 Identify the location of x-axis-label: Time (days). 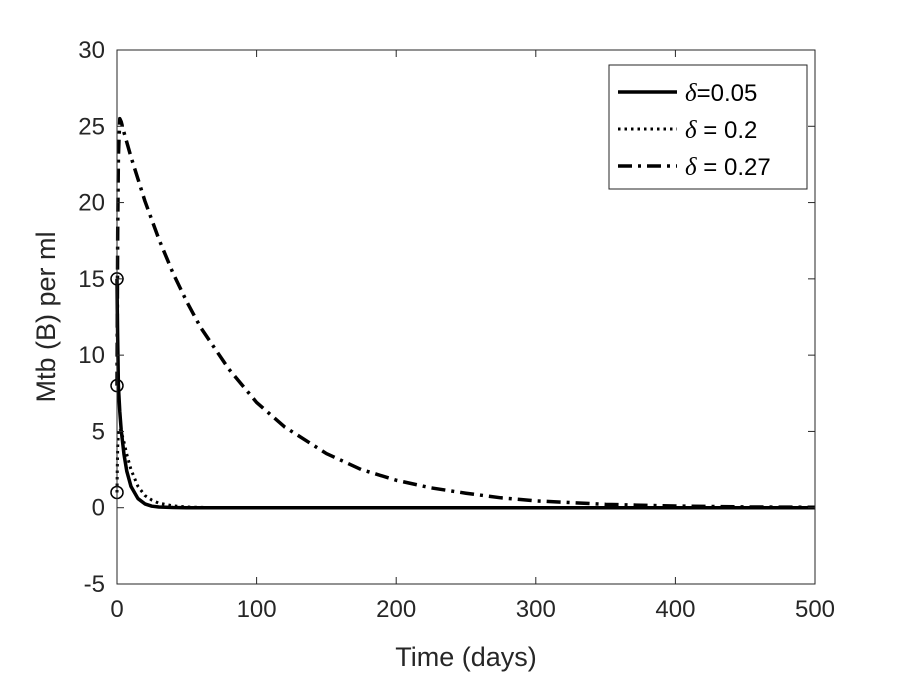
(466, 657).